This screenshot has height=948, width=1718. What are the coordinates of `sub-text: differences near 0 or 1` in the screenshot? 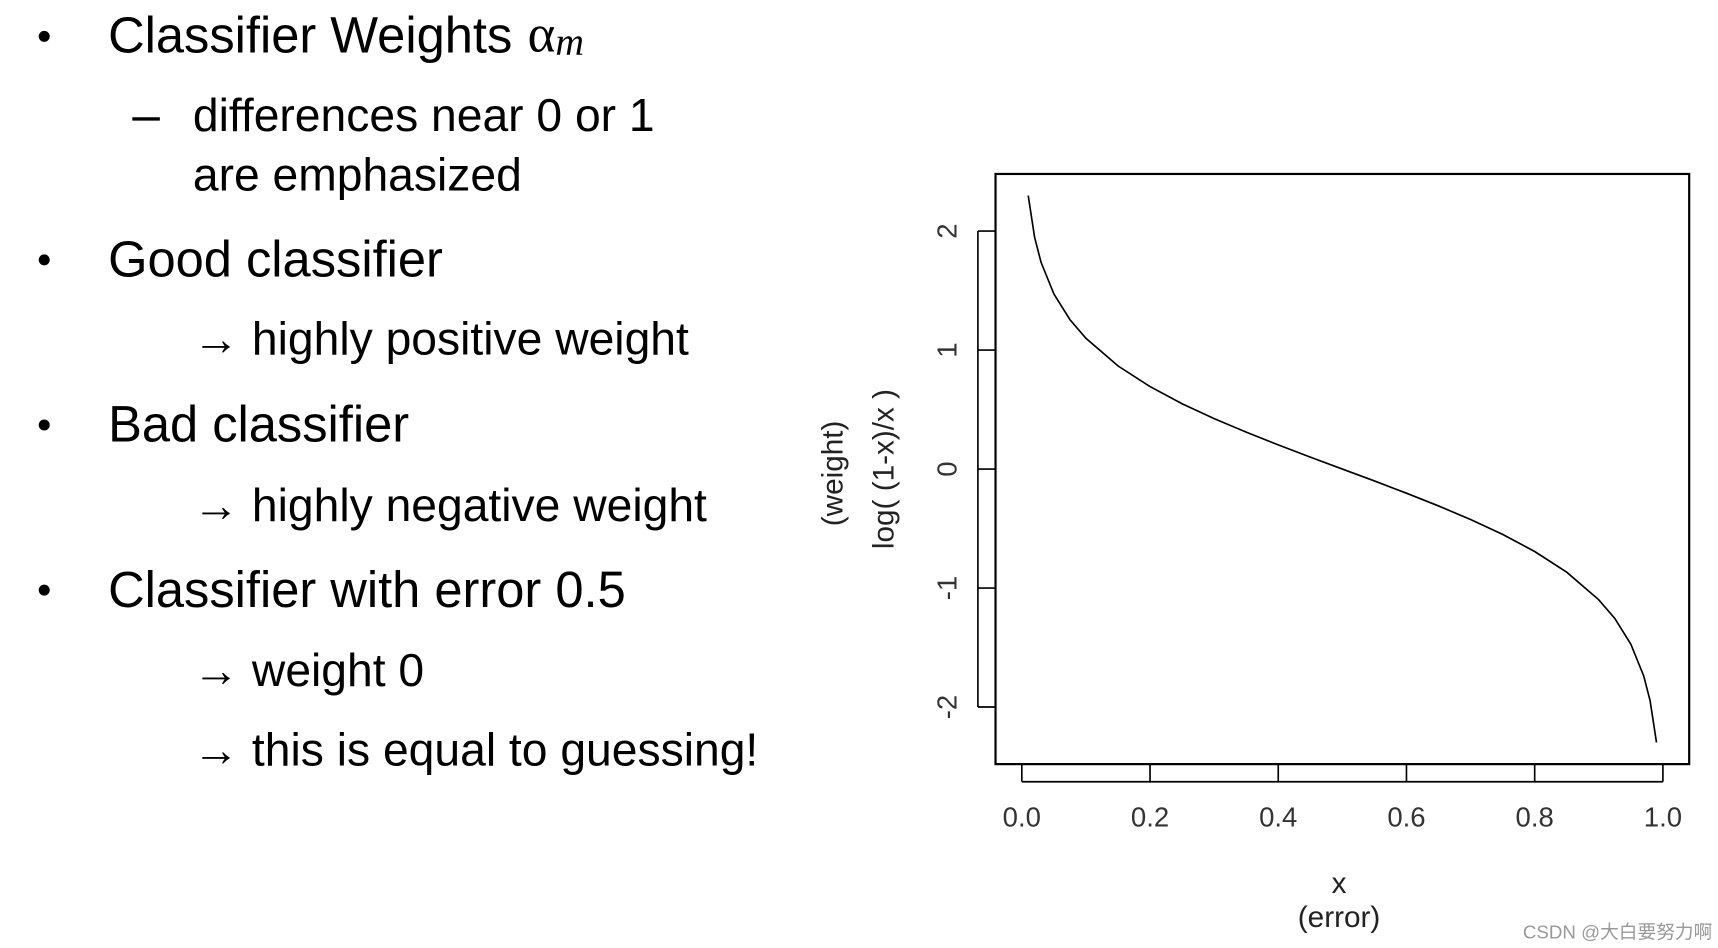 It's located at (424, 115).